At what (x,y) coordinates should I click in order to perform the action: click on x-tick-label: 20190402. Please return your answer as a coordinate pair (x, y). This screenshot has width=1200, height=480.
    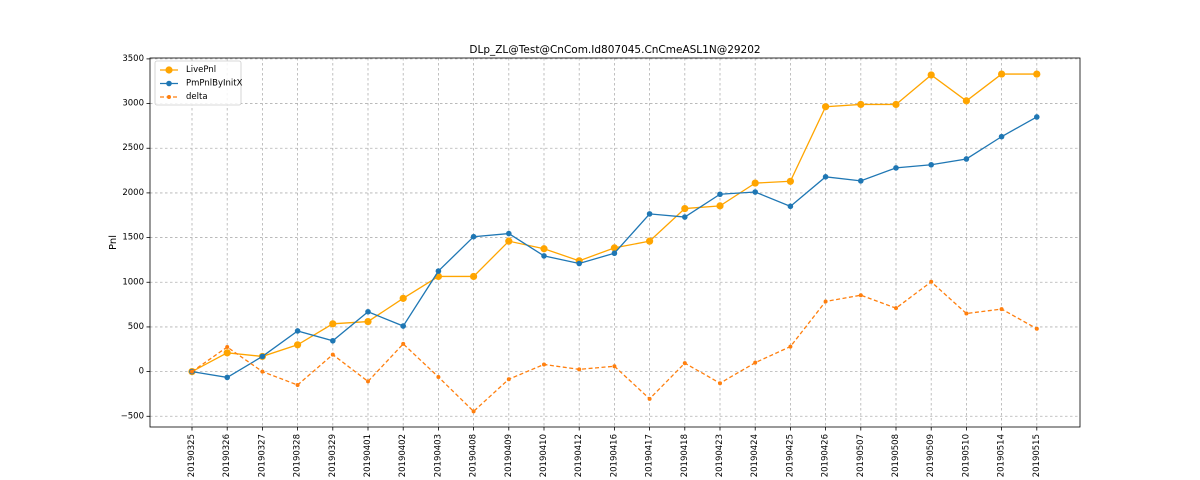
    Looking at the image, I should click on (403, 455).